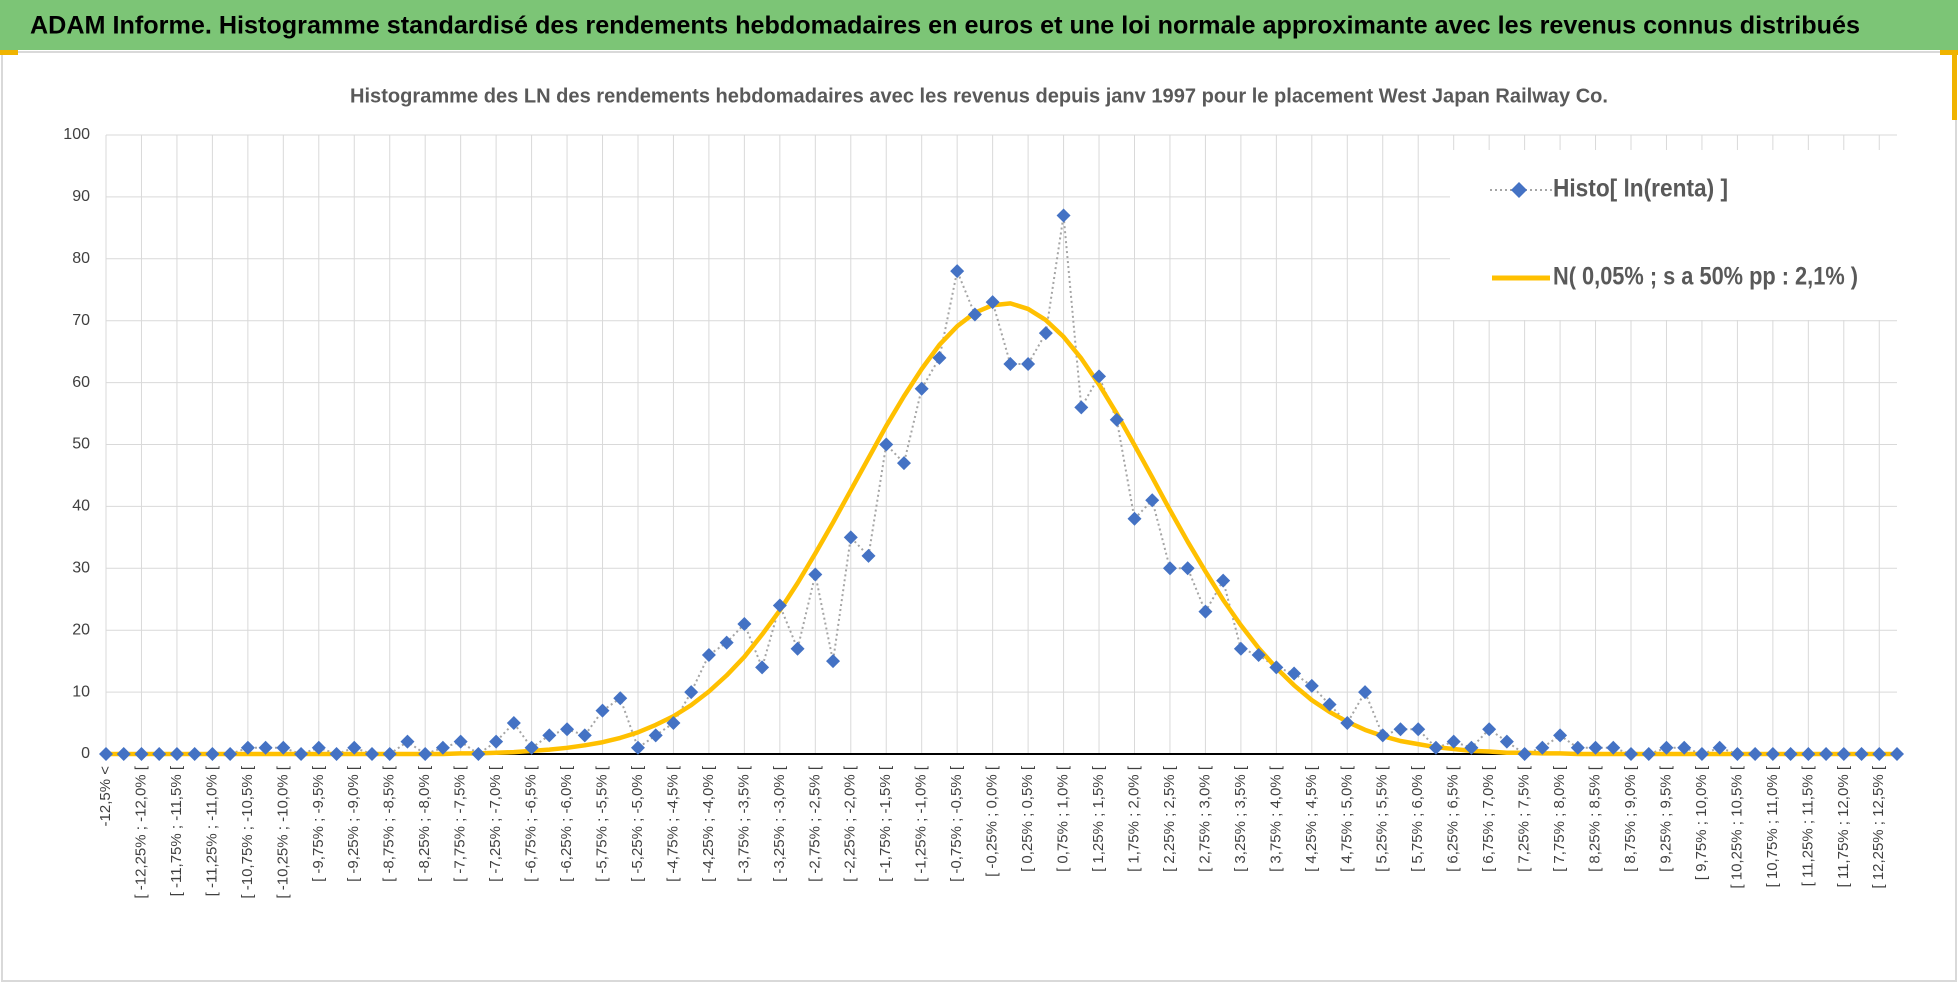 The image size is (1958, 984). Describe the element at coordinates (1417, 818) in the screenshot. I see `x-tick-label: [ 5,75% ; 6,0% [` at that location.